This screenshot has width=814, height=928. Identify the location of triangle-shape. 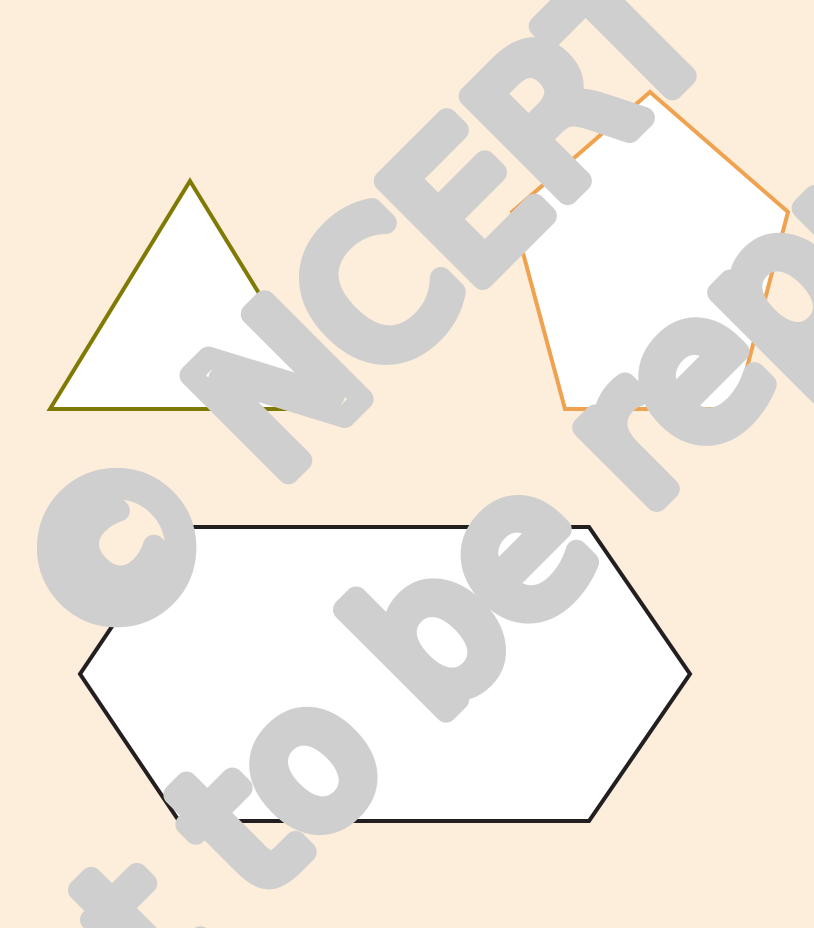
(190, 294).